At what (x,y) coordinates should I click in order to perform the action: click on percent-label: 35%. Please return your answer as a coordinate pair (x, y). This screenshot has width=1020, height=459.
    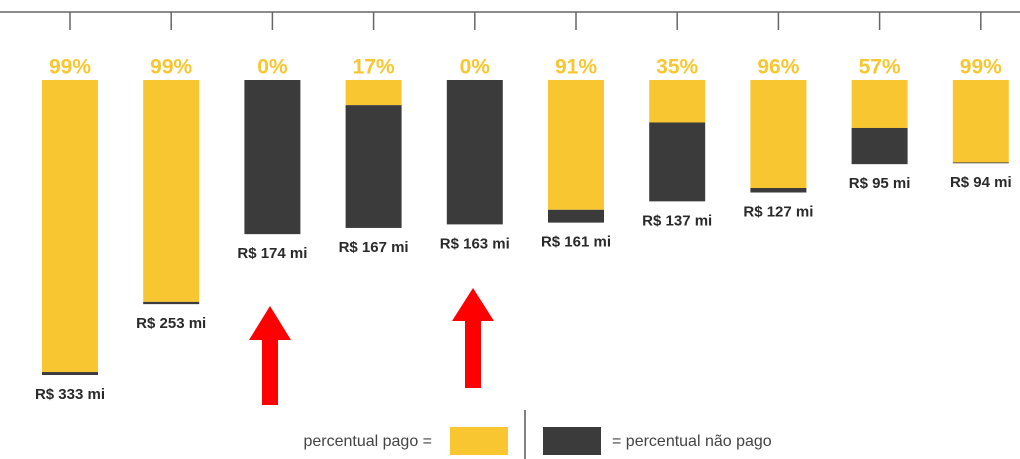
    Looking at the image, I should click on (677, 67).